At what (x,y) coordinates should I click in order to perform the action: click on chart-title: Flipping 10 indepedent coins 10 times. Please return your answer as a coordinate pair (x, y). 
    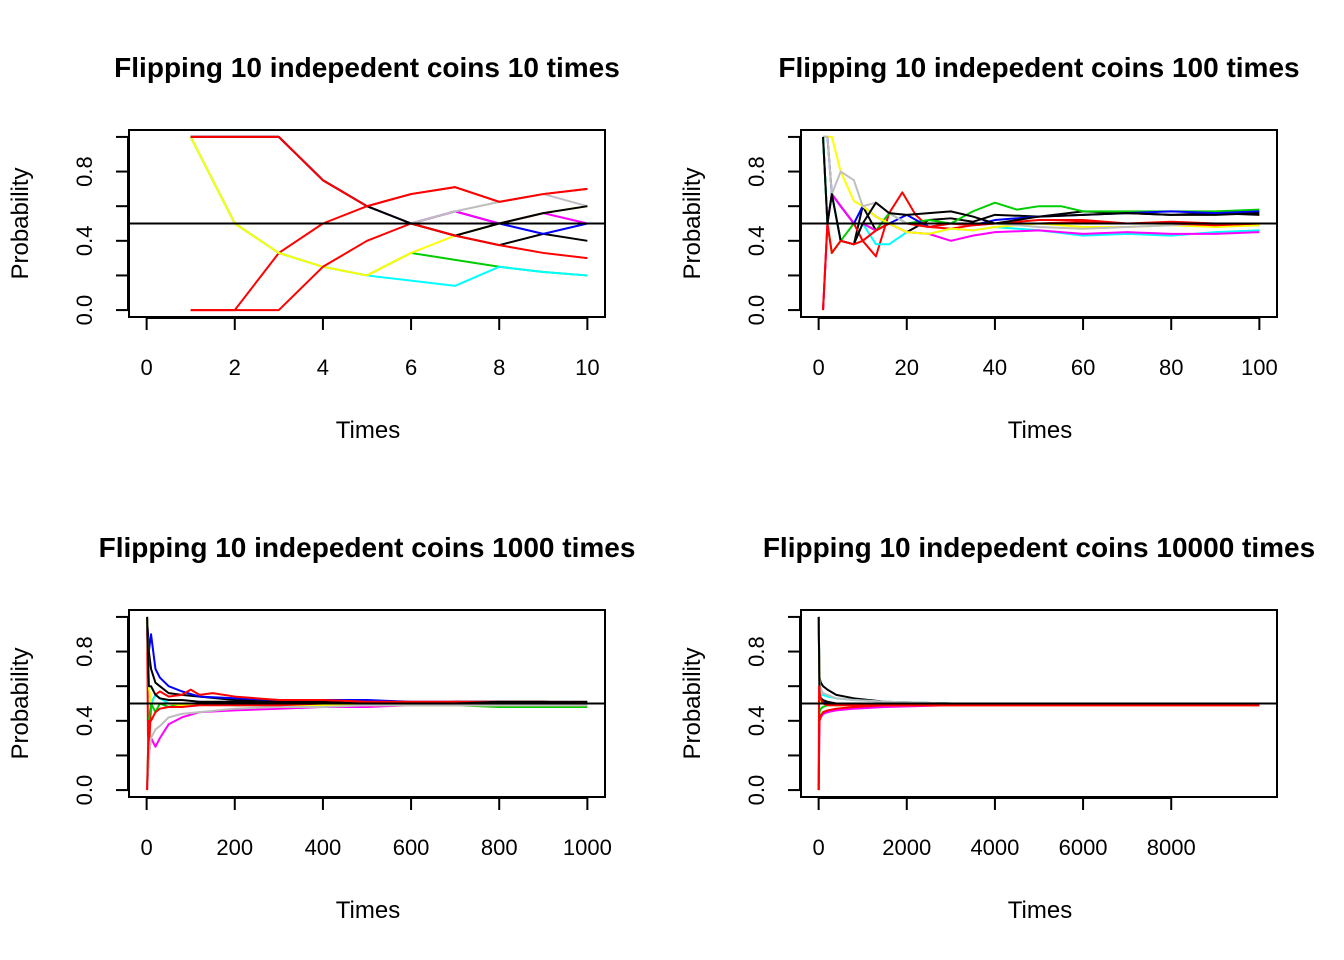
    Looking at the image, I should click on (367, 67).